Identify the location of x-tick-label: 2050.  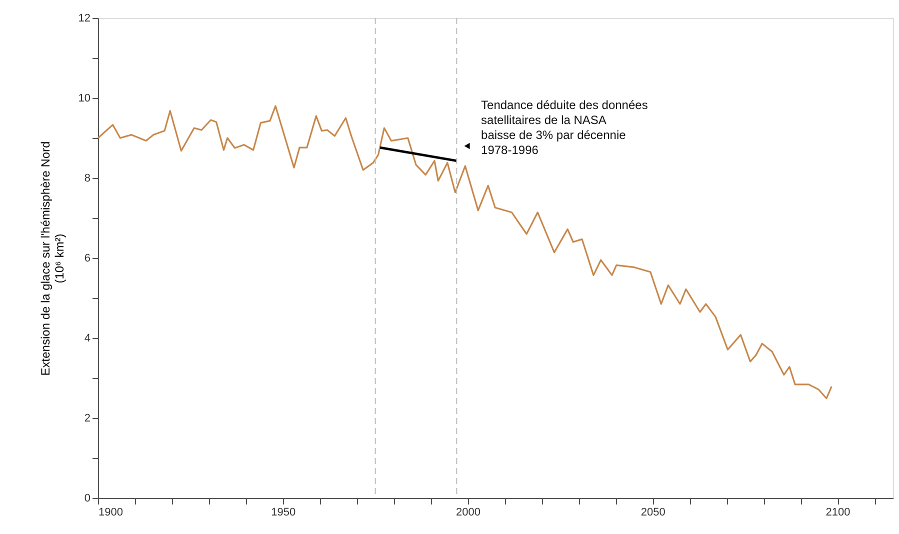
(653, 512).